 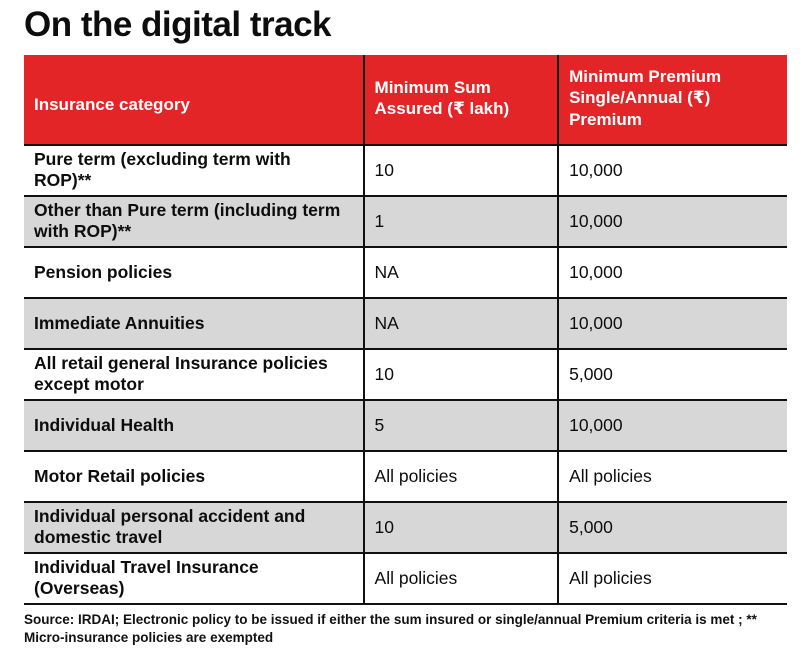 What do you see at coordinates (194, 170) in the screenshot?
I see `category-cell: Pure term (excluding term with ROP)**` at bounding box center [194, 170].